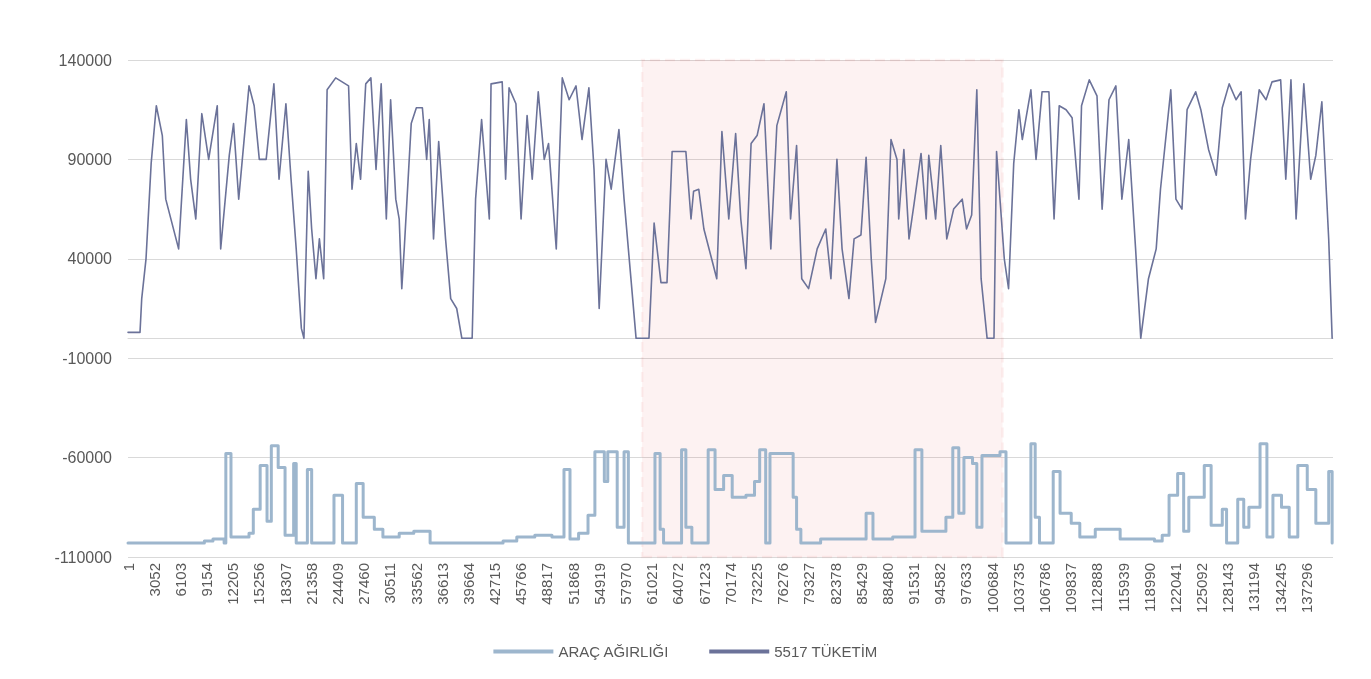 This screenshot has width=1371, height=679. I want to click on x-tick-label: 70174, so click(730, 584).